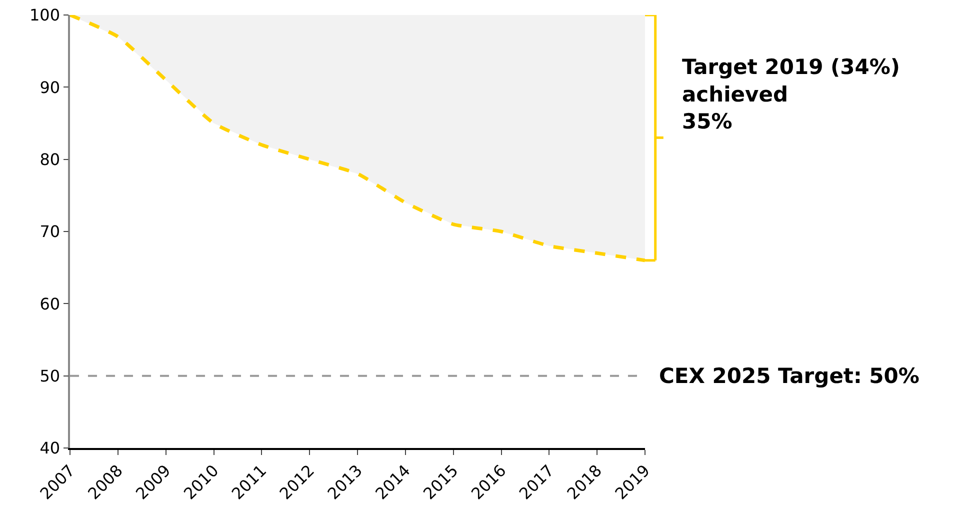 Image resolution: width=975 pixels, height=512 pixels. What do you see at coordinates (789, 376) in the screenshot?
I see `ref-line-label: CEX 2025 Target: 50%` at bounding box center [789, 376].